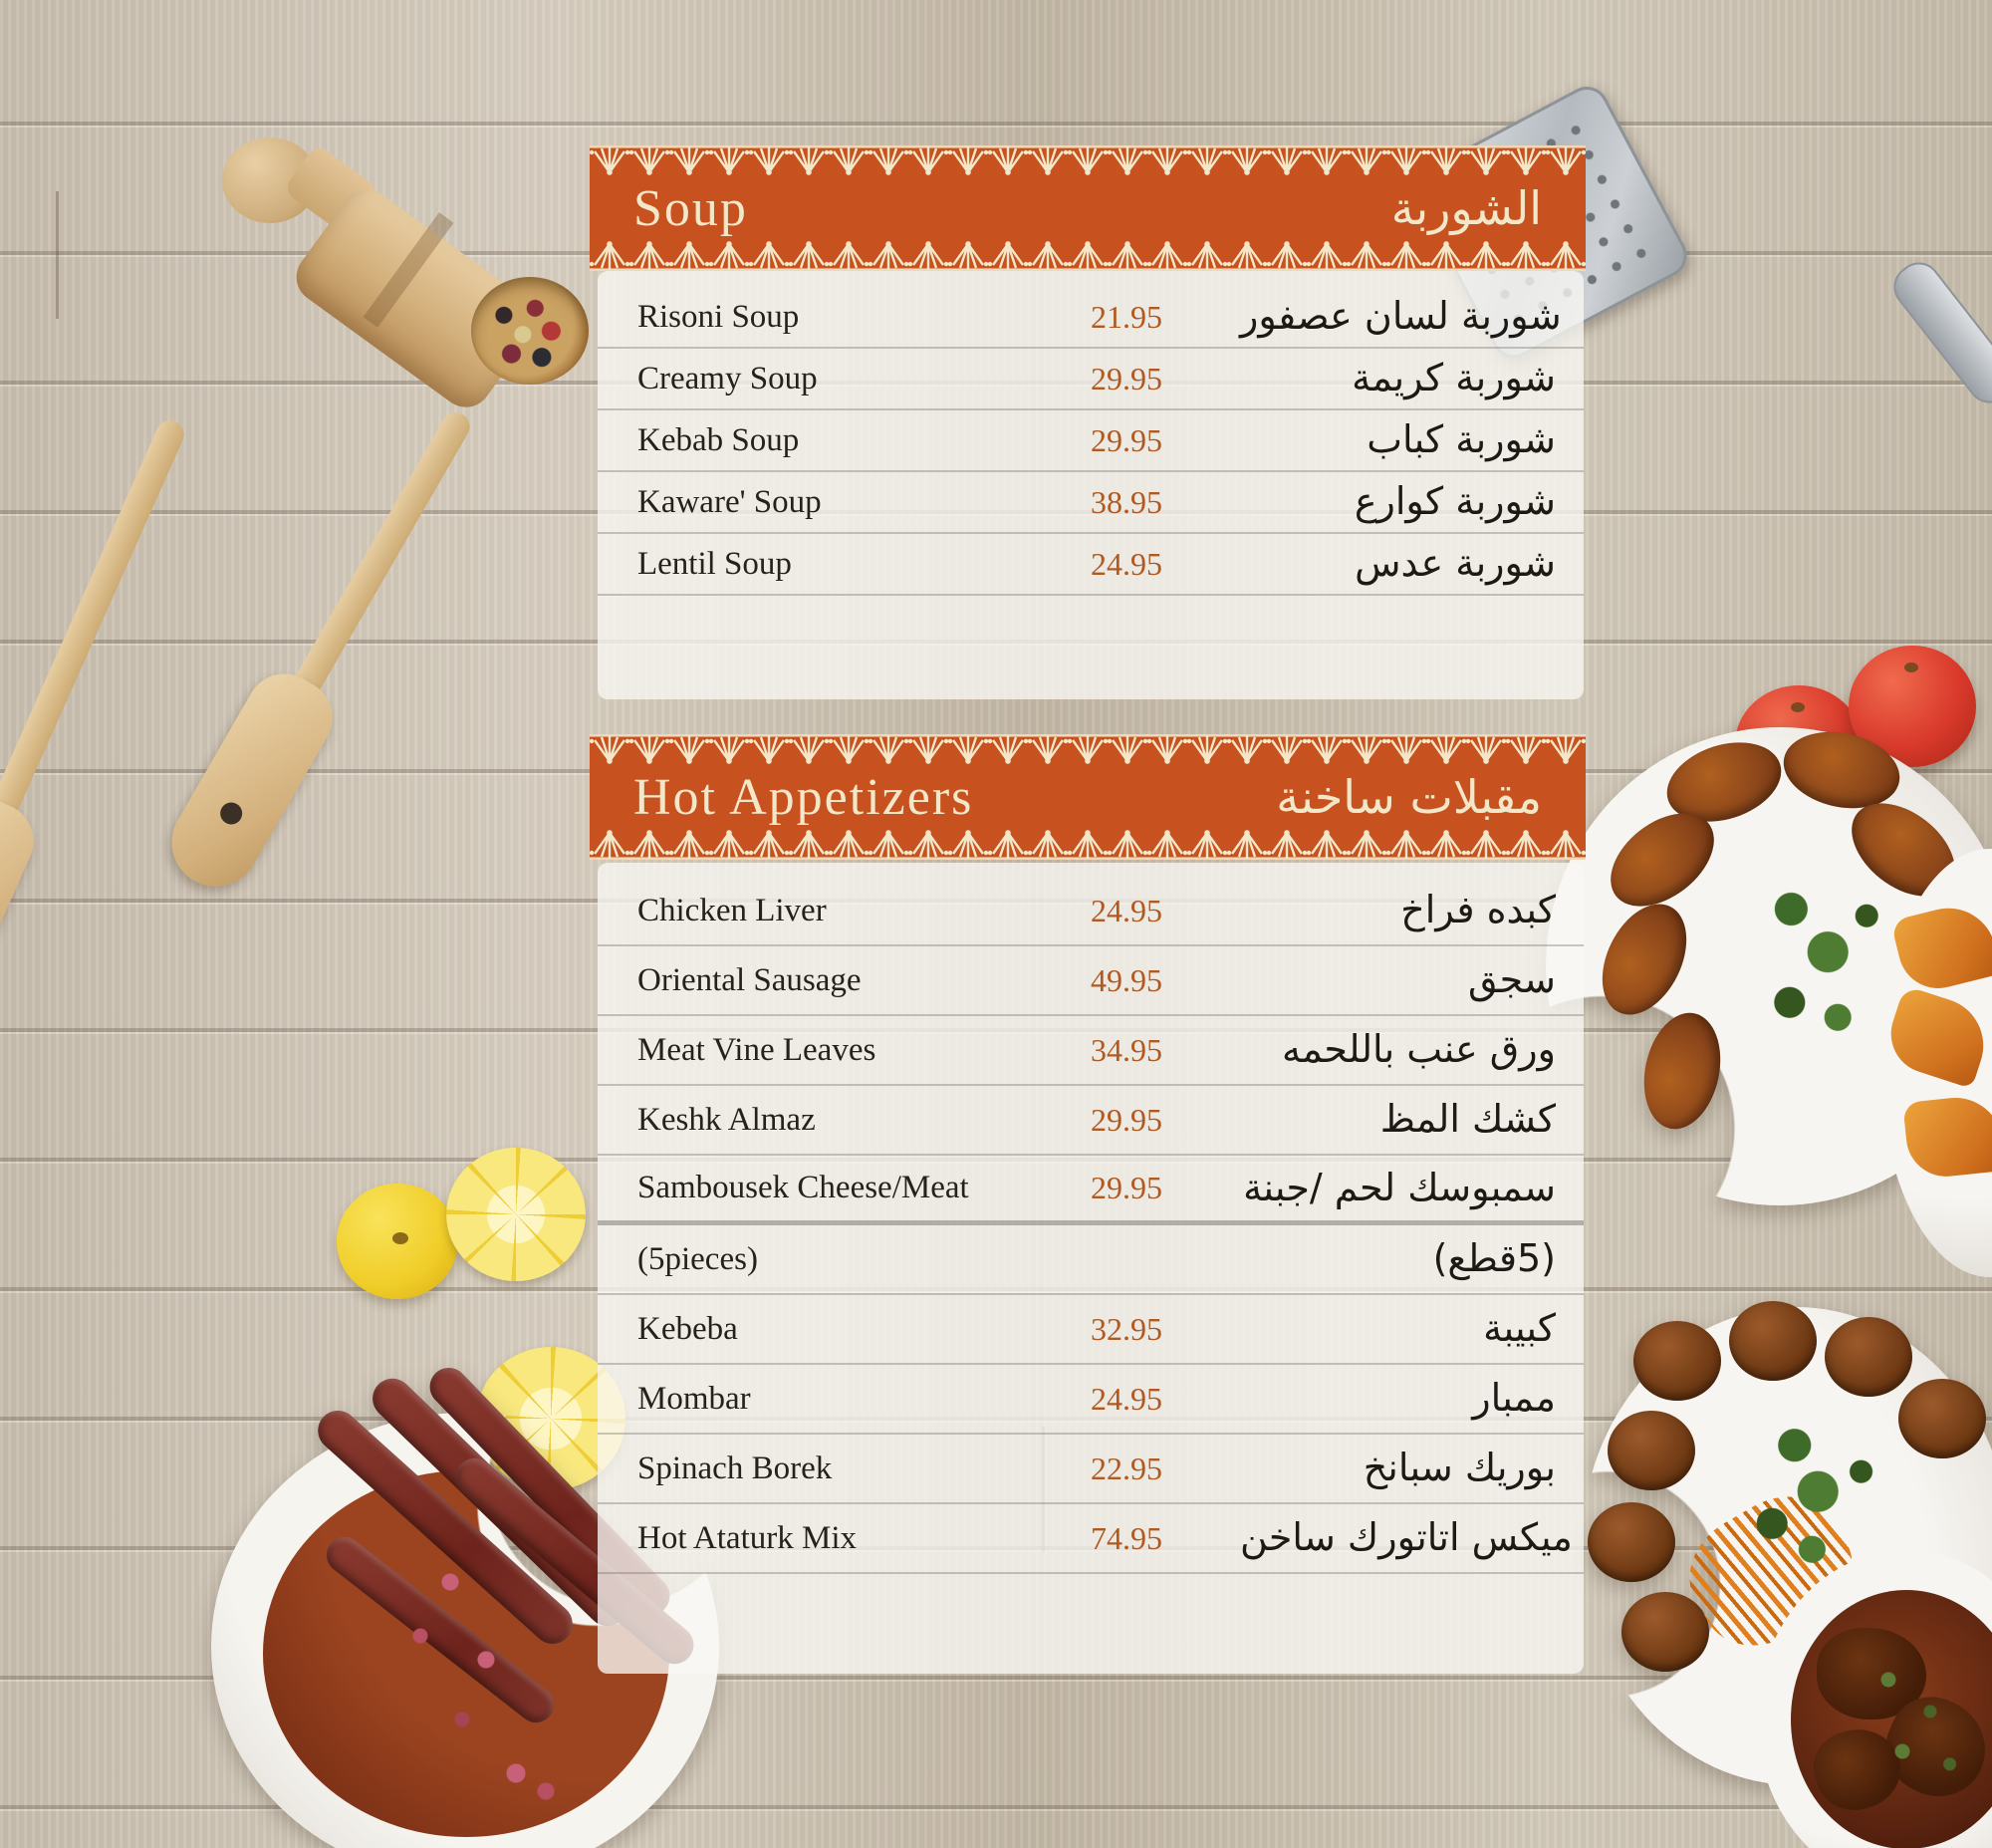 Image resolution: width=1992 pixels, height=1848 pixels. What do you see at coordinates (1494, 1258) in the screenshot?
I see `item-name-ar: (5قطع)` at bounding box center [1494, 1258].